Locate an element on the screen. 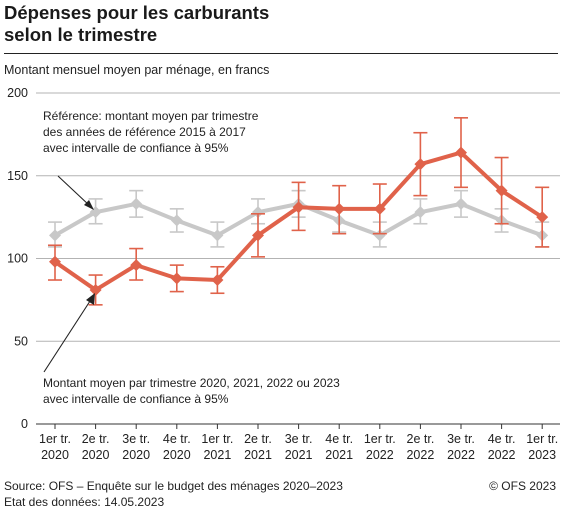 The image size is (562, 511). annotation-reference-arrowhead is located at coordinates (89, 205).